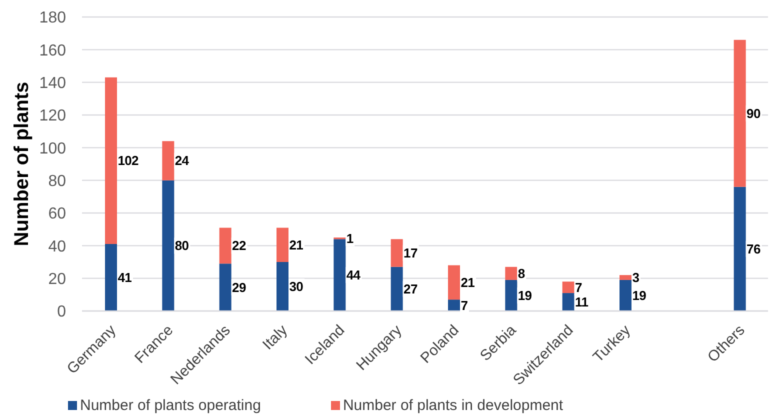  What do you see at coordinates (57, 214) in the screenshot?
I see `y-tick-label: 60` at bounding box center [57, 214].